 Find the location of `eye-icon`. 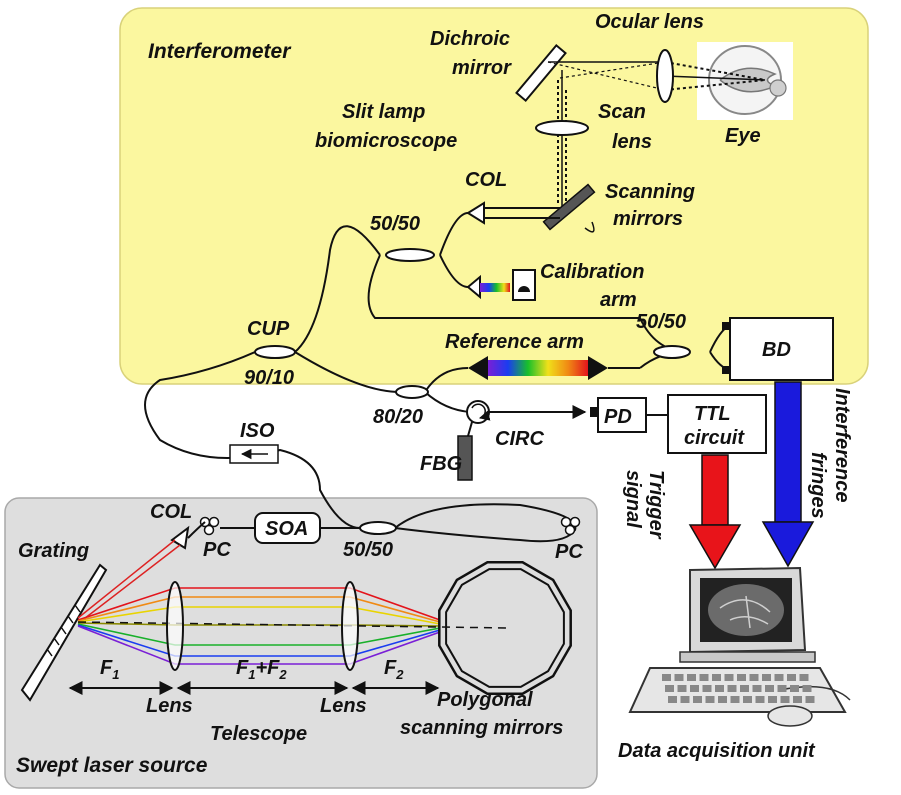

eye-icon is located at coordinates (747, 80).